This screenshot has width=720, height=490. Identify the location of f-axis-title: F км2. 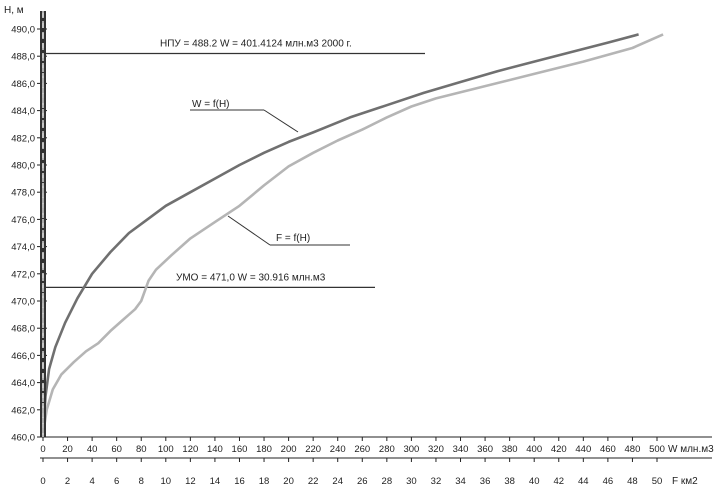
(685, 481).